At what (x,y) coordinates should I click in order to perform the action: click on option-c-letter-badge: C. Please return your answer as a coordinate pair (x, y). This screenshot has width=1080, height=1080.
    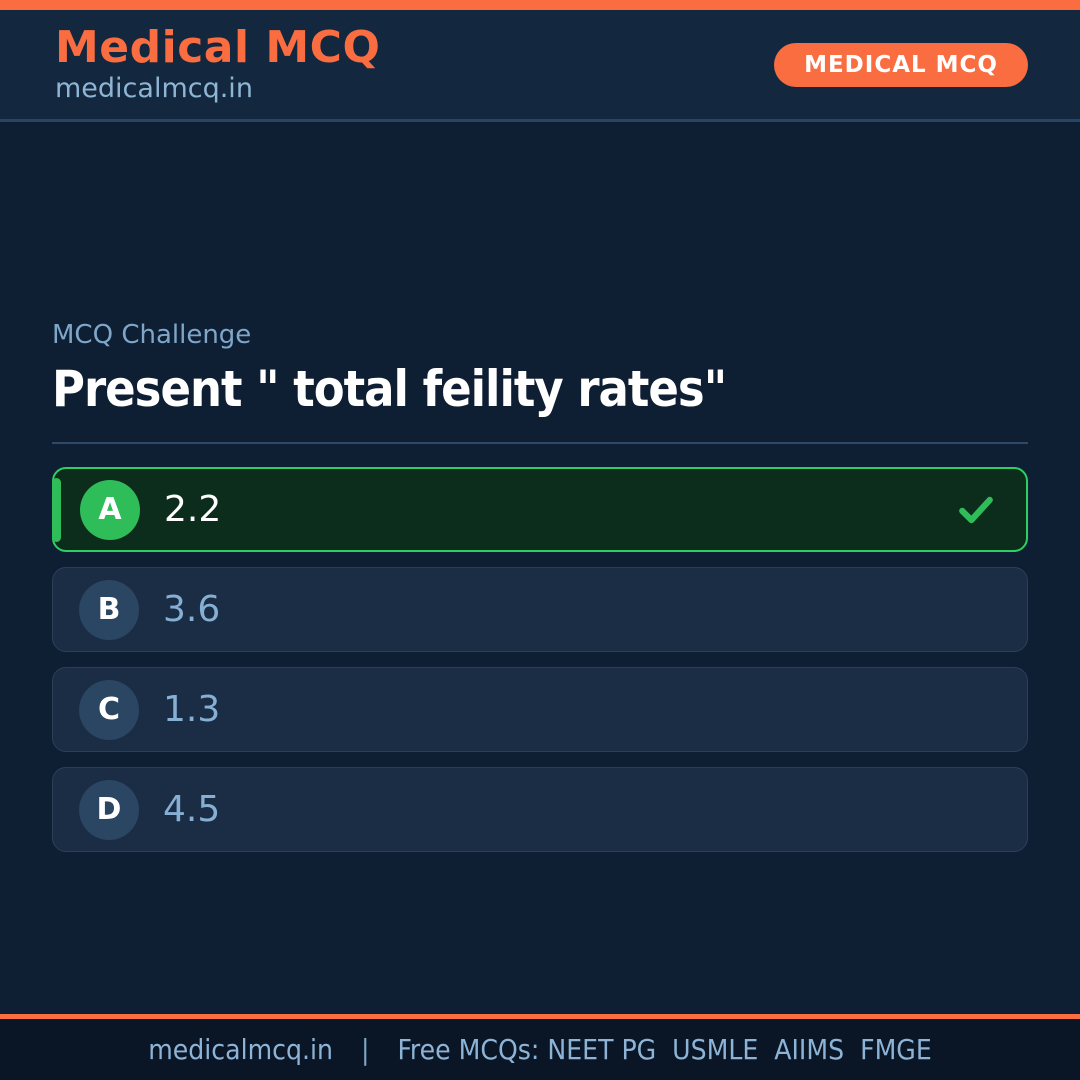
    Looking at the image, I should click on (109, 709).